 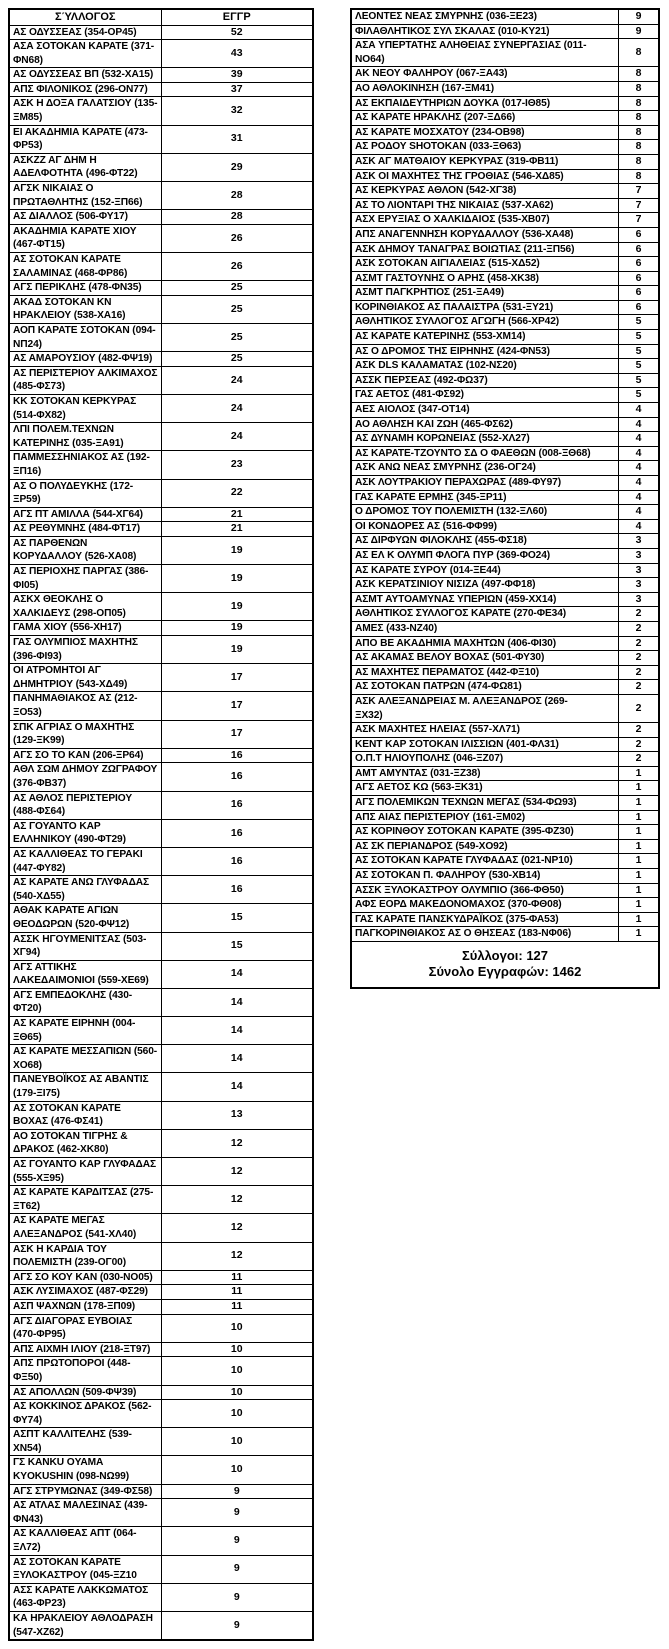 I want to click on table-row: ΑΣΚ ΔΗΜΟΥ ΤΑΝΑΓΡΑΣ ΒΟΙΩΤΙΑΣ (211-ΞΠ56) 6, so click(x=505, y=249).